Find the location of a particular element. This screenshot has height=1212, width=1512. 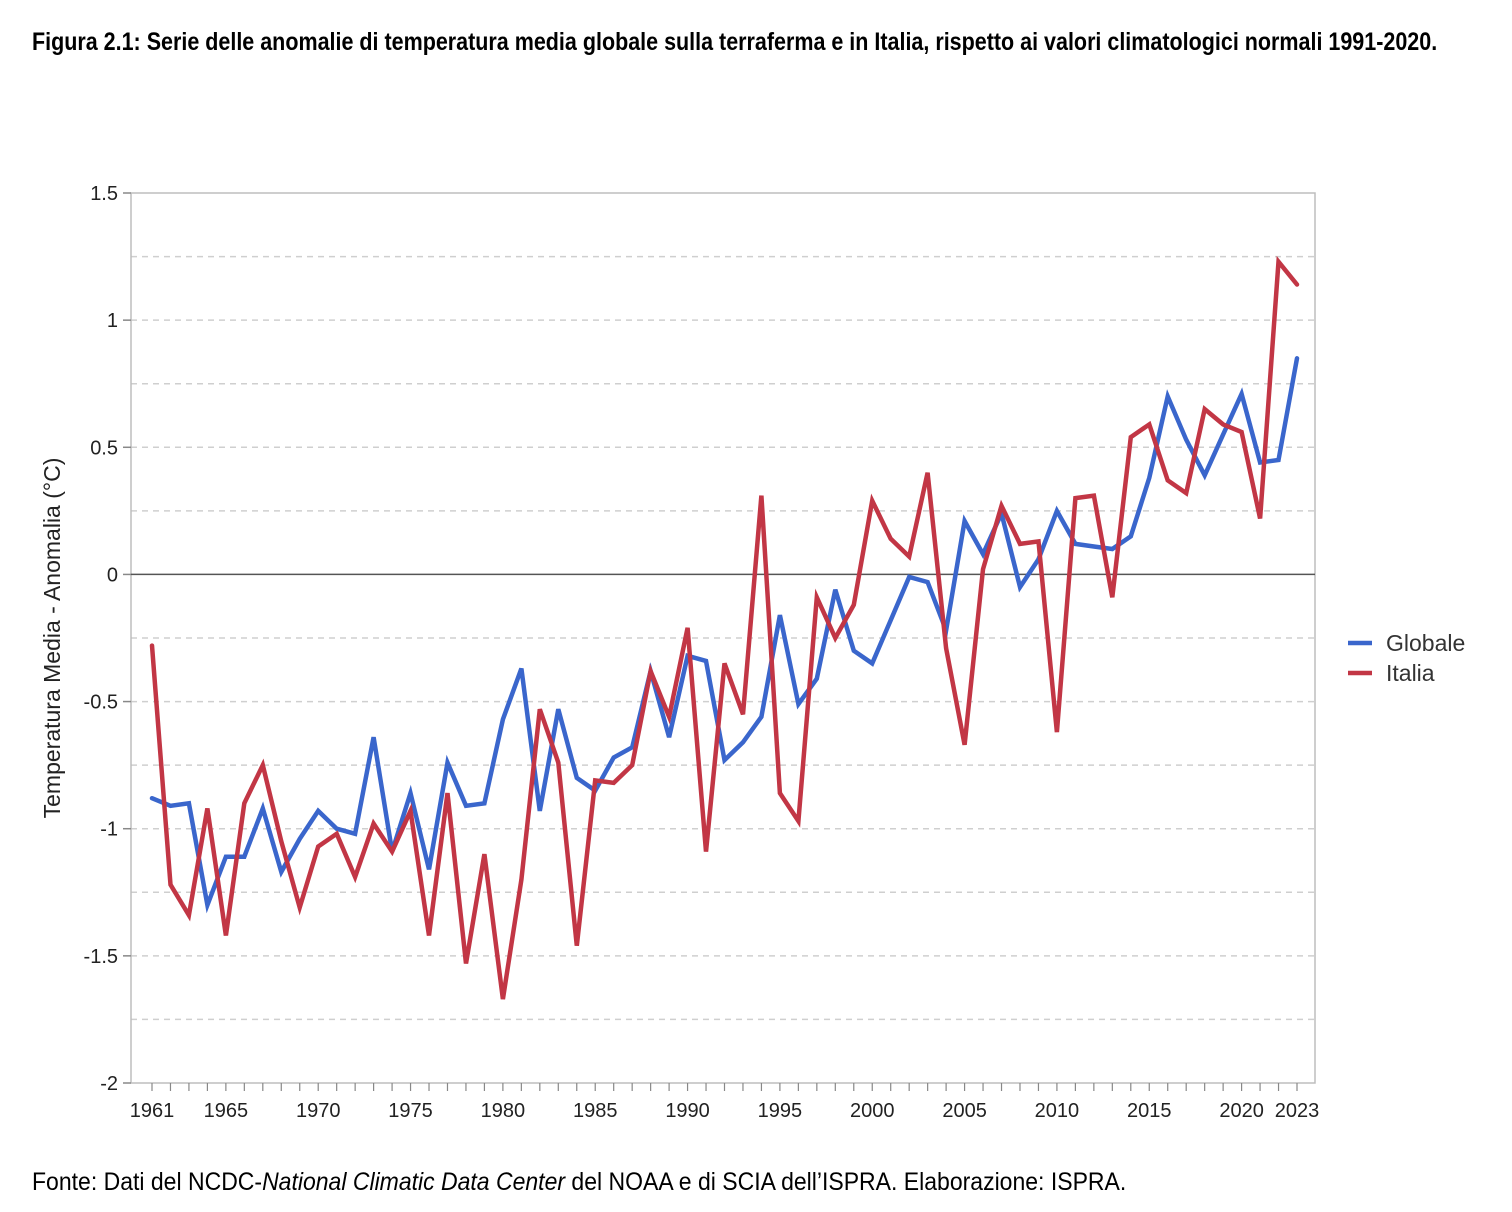

y-axis-label: Temperatura Media - Anomalia (°C) is located at coordinates (52, 638).